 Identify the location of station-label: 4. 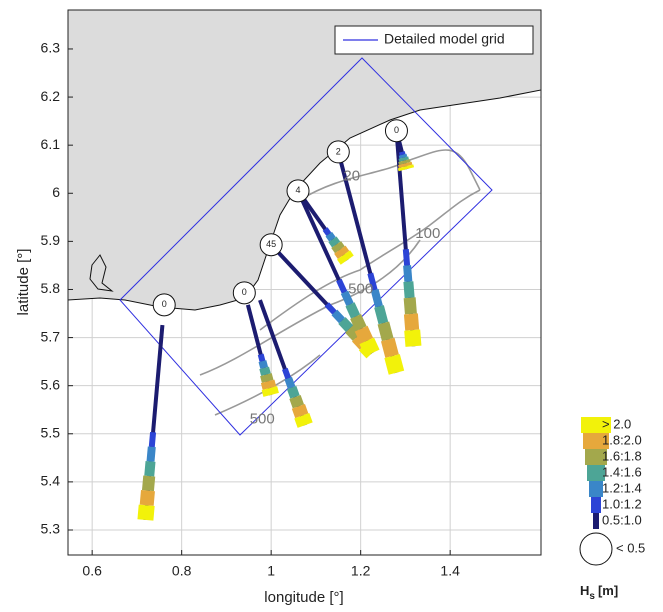
(298, 190).